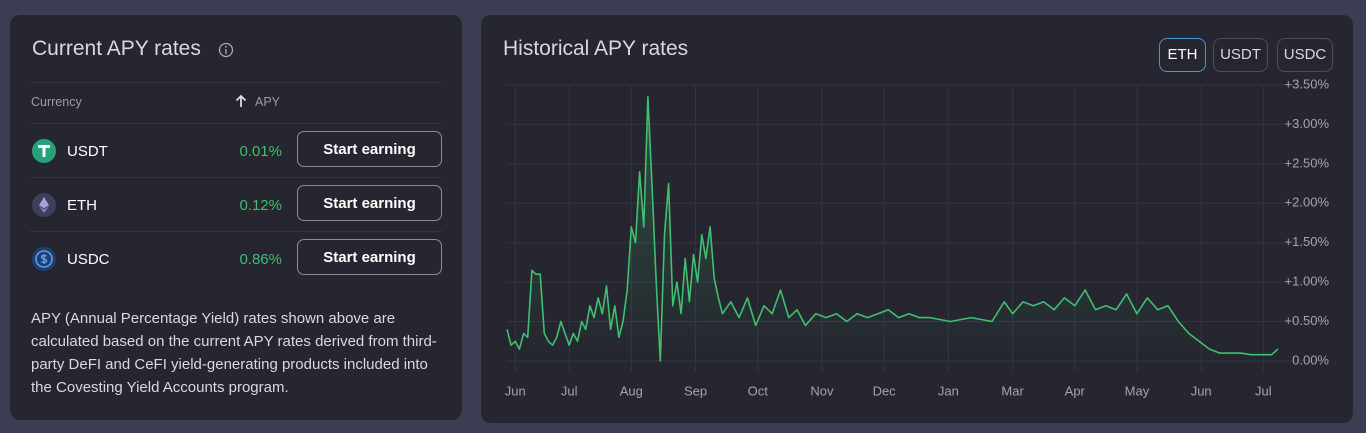  Describe the element at coordinates (631, 390) in the screenshot. I see `x-tick-label: Aug` at that location.